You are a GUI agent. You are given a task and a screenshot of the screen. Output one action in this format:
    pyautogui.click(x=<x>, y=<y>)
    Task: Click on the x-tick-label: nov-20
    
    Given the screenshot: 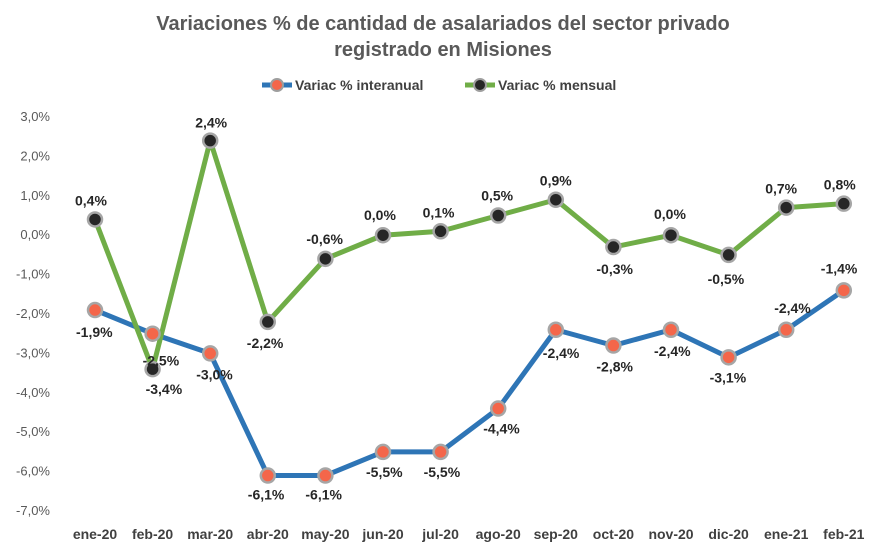 What is the action you would take?
    pyautogui.click(x=670, y=534)
    